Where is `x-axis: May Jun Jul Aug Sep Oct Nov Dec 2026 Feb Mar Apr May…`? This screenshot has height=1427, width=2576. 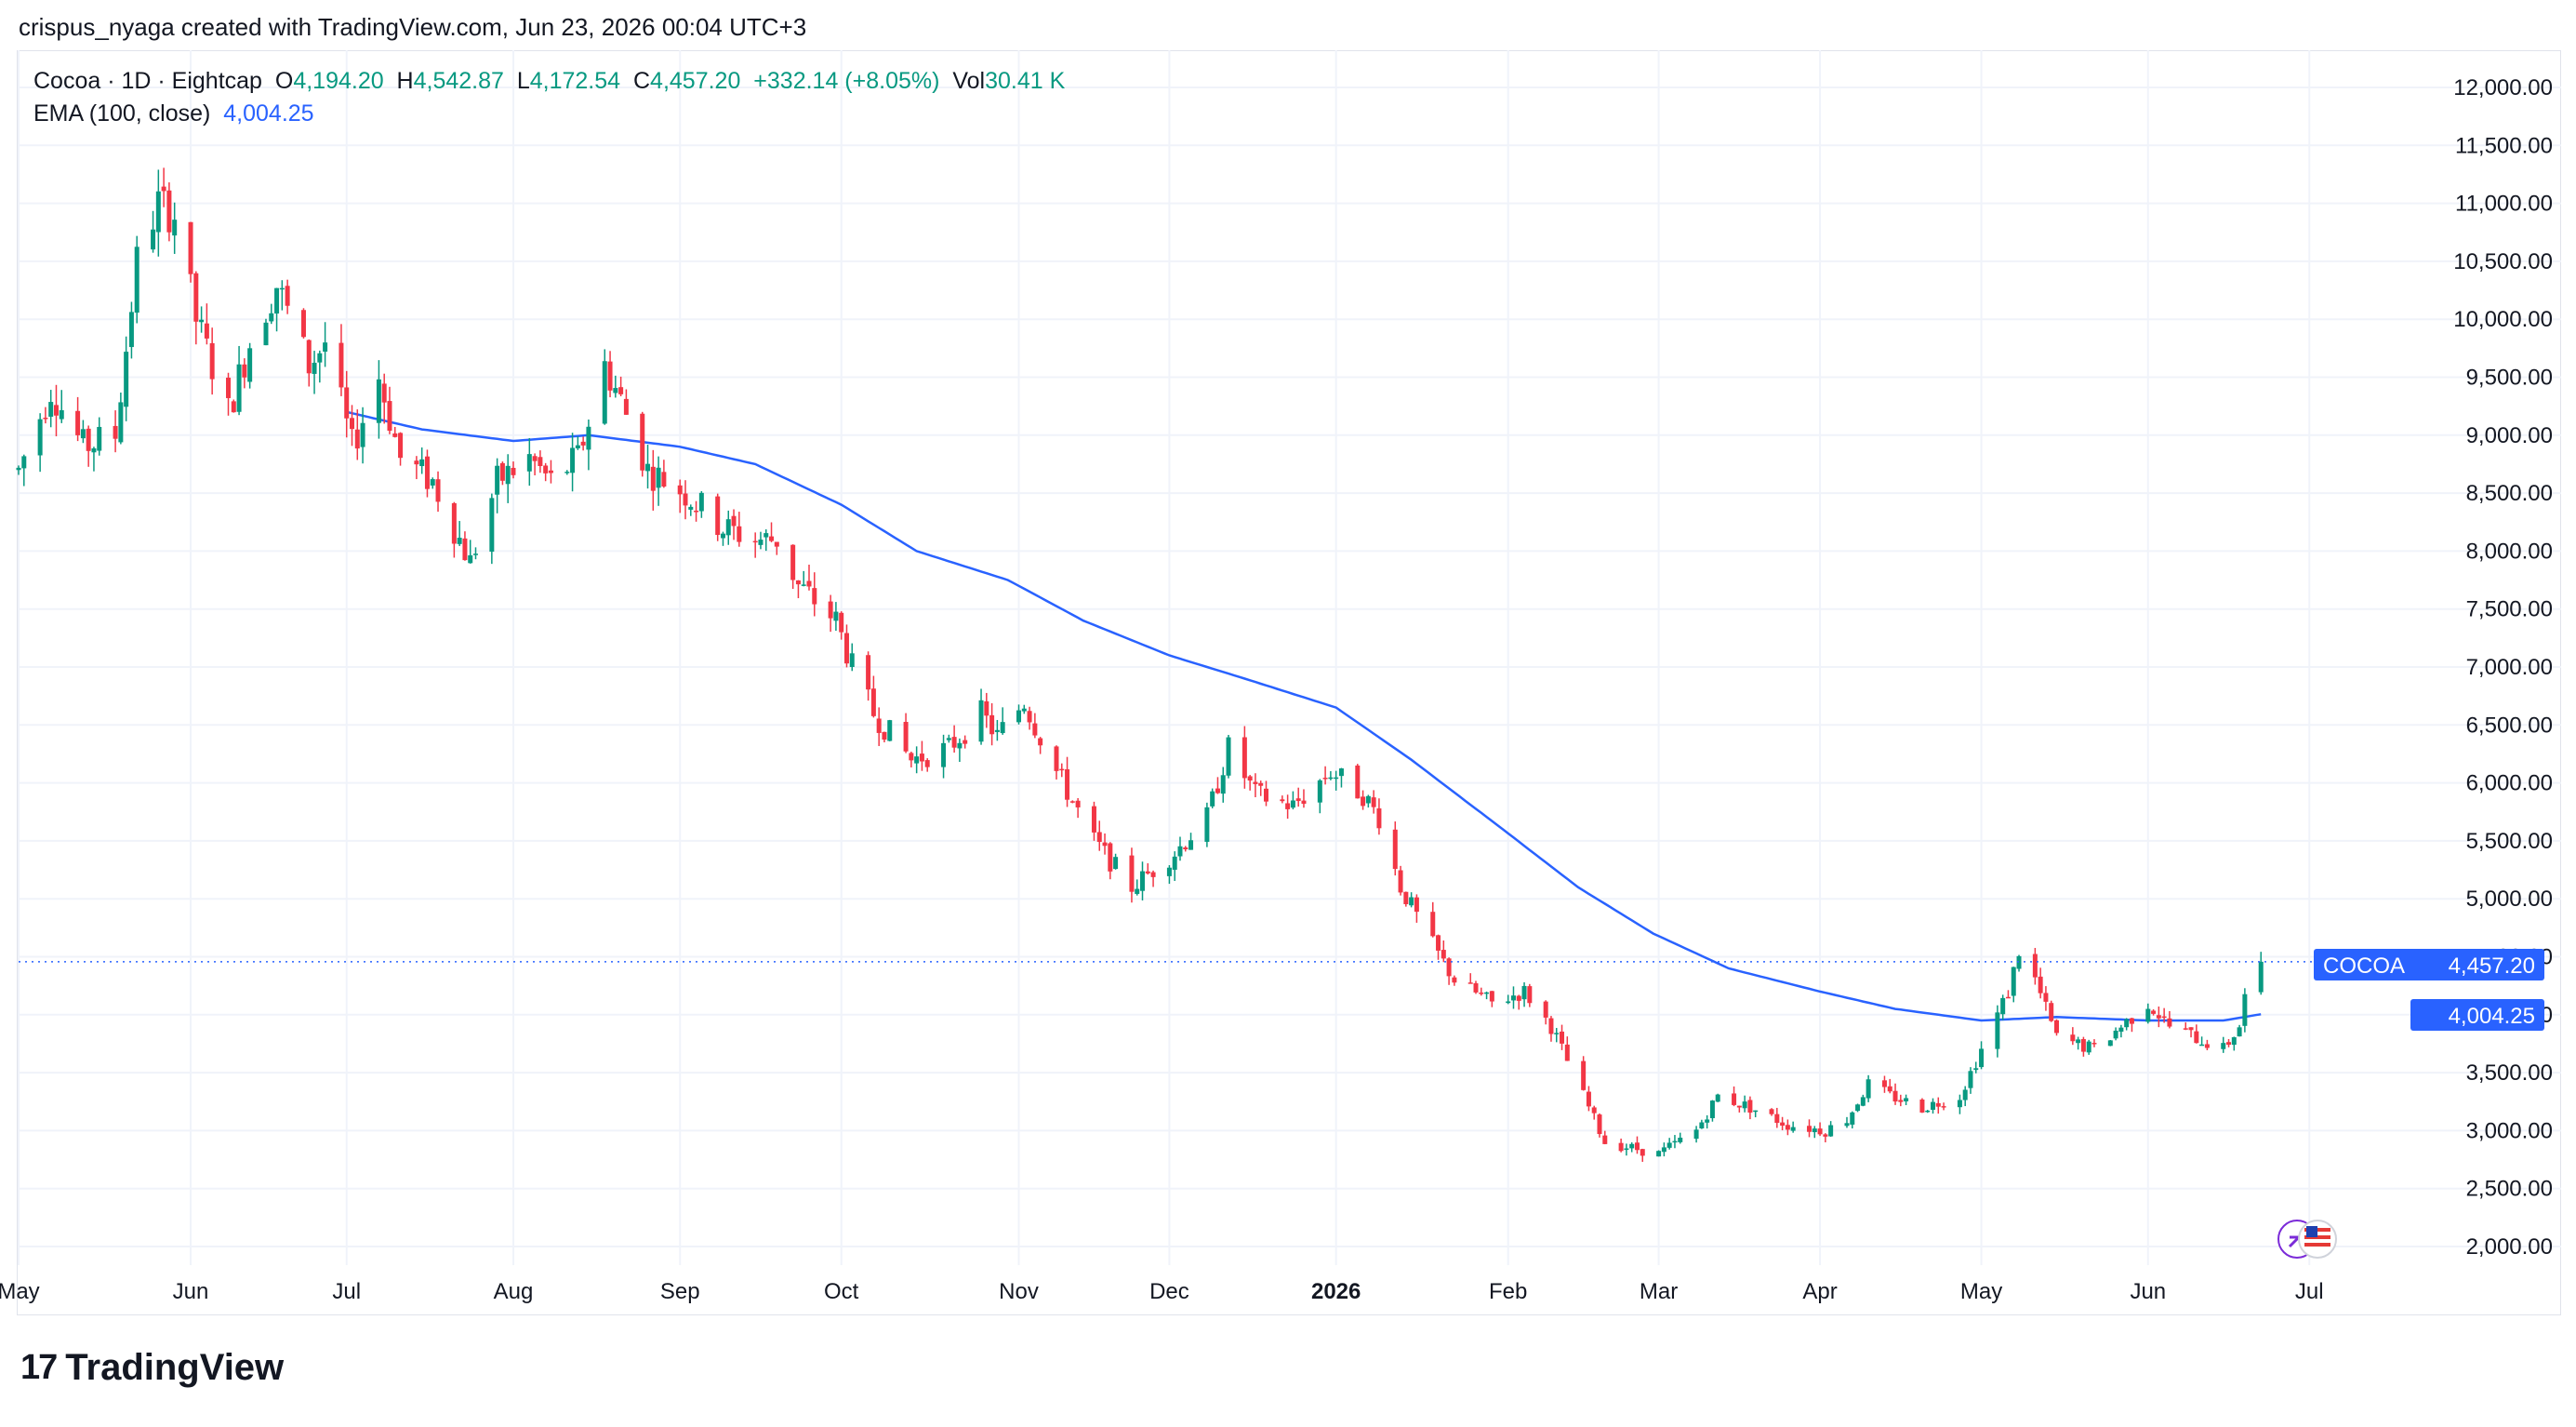 x-axis: May Jun Jul Aug Sep Oct Nov Dec 2026 Feb Mar Apr May… is located at coordinates (1162, 1291).